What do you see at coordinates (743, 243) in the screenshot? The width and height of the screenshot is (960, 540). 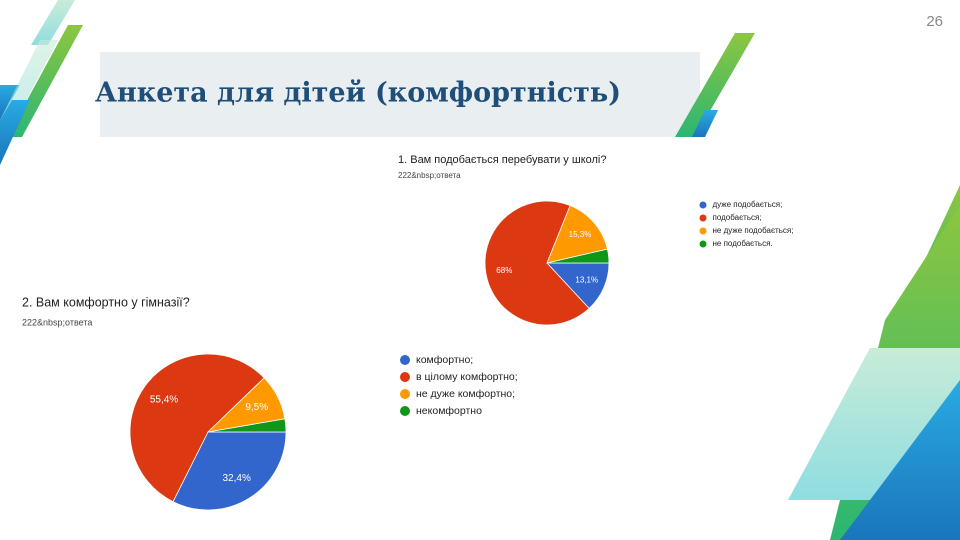 I see `legend-label: не подобається.` at bounding box center [743, 243].